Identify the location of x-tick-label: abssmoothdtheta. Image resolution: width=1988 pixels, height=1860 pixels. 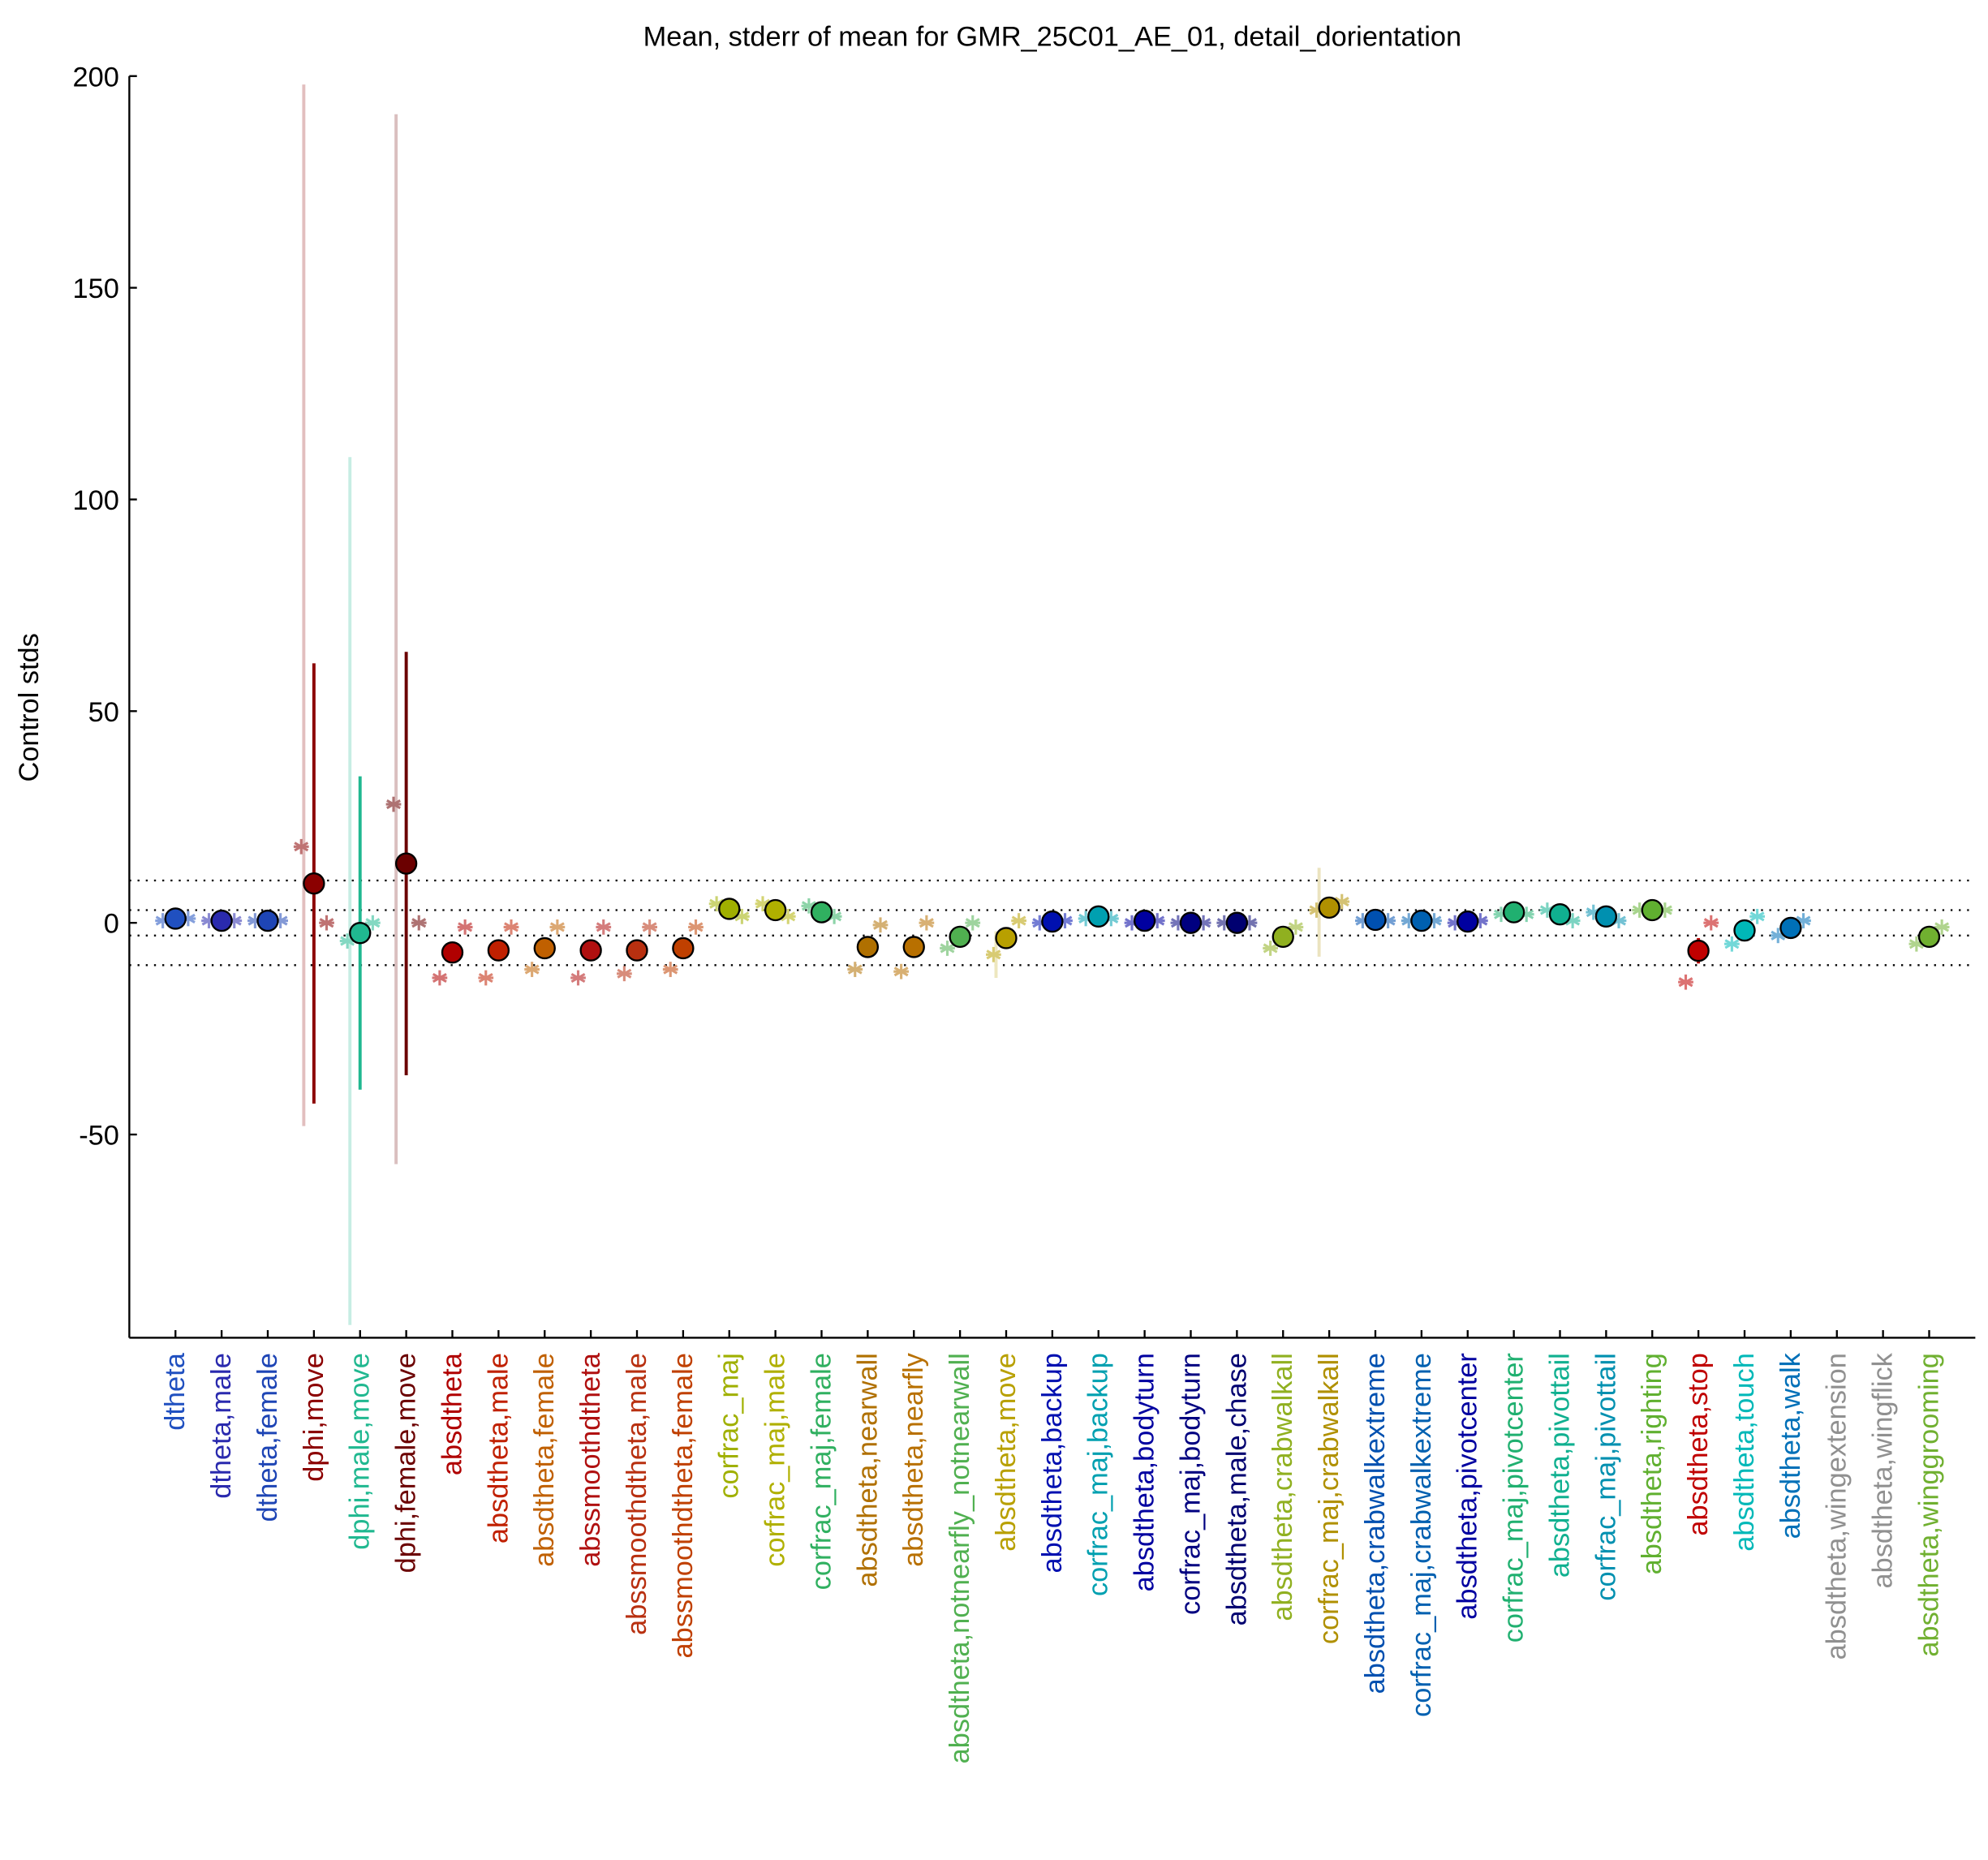
(590, 1459).